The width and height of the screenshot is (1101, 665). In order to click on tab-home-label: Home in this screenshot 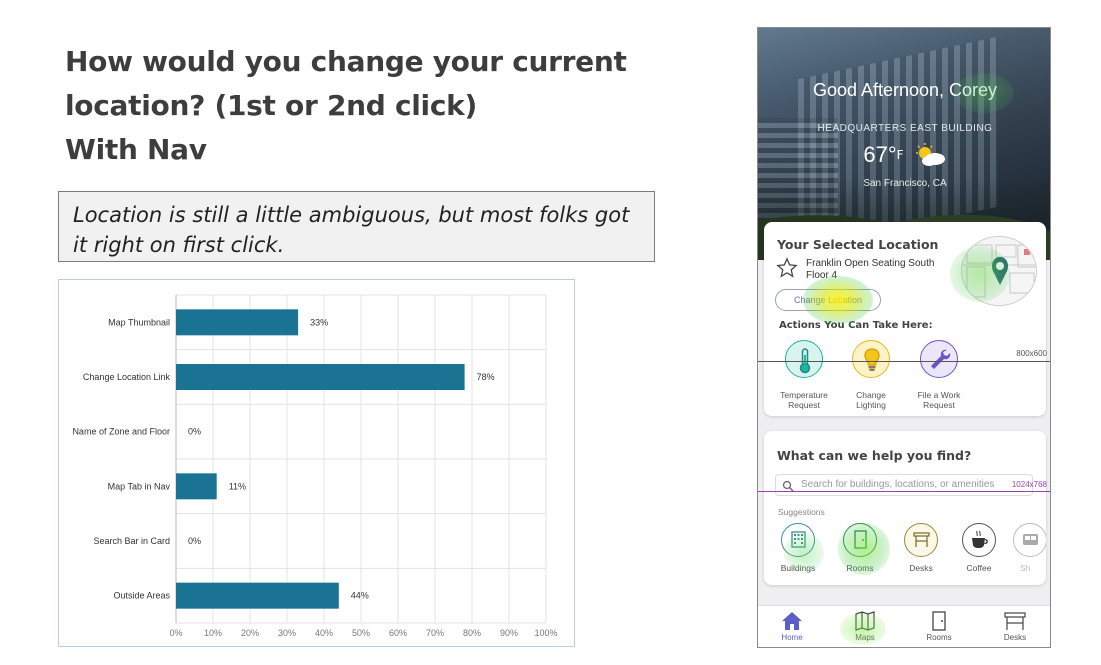, I will do `click(792, 637)`.